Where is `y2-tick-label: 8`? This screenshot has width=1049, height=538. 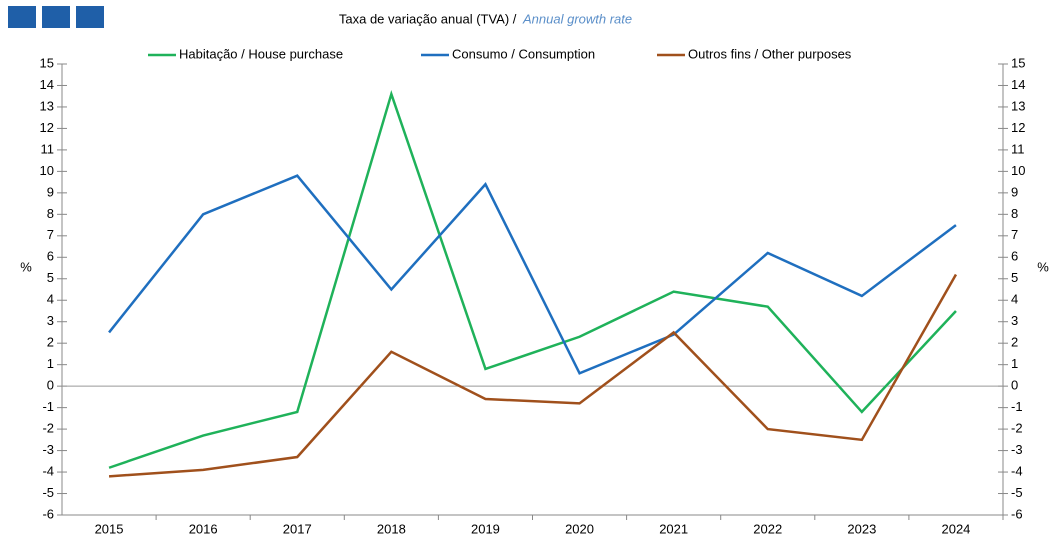
y2-tick-label: 8 is located at coordinates (1014, 213).